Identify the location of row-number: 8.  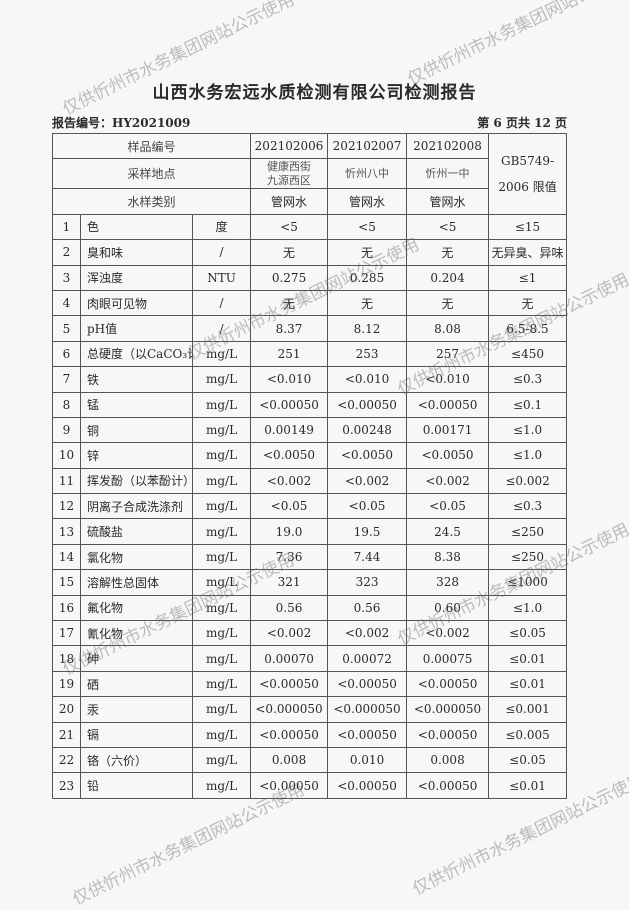
(66, 404).